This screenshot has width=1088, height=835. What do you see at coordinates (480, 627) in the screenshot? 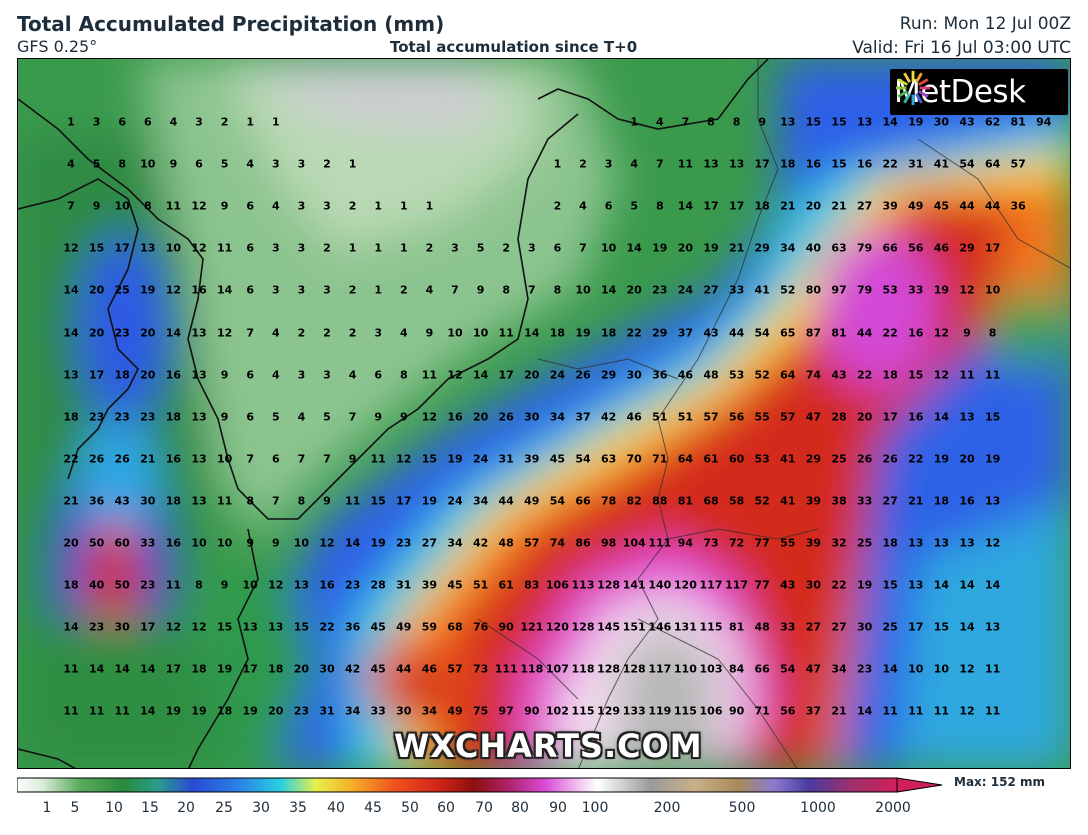
I see `grid-value: 76` at bounding box center [480, 627].